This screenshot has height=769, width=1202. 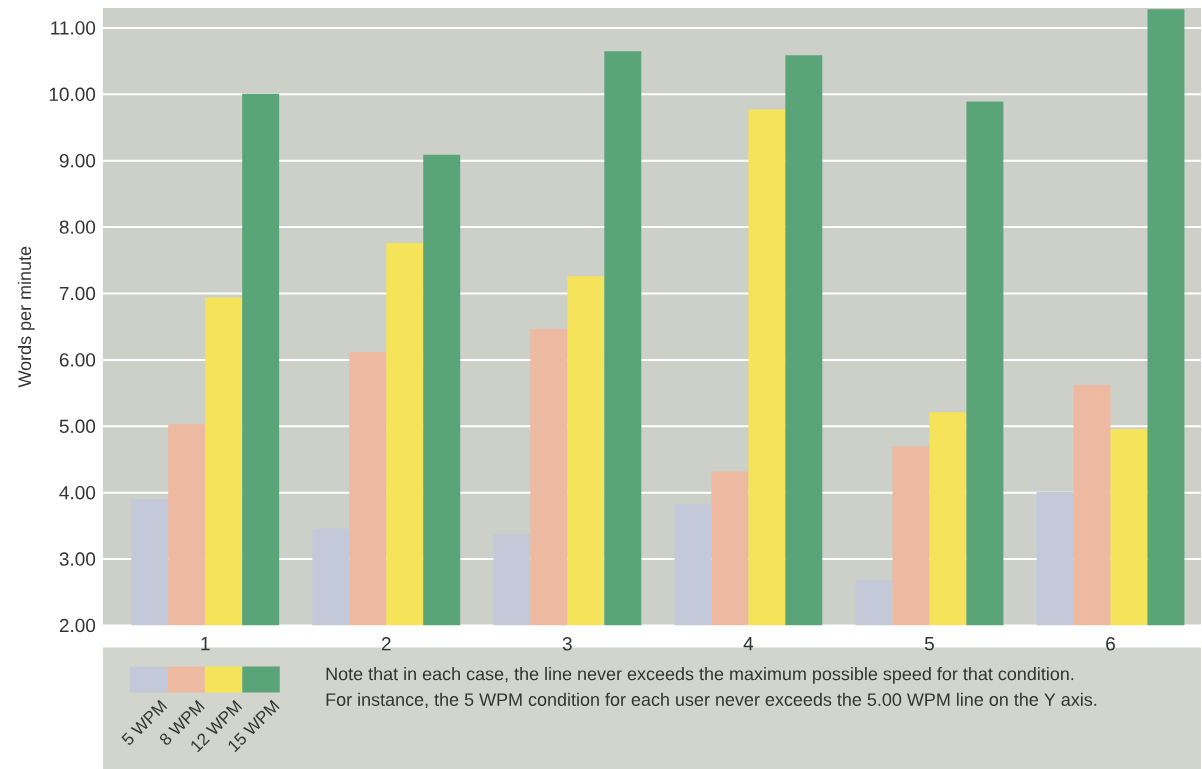 I want to click on text: Note that in each case, the line never exceeds the maximum possible speed for that condition., so click(x=700, y=675).